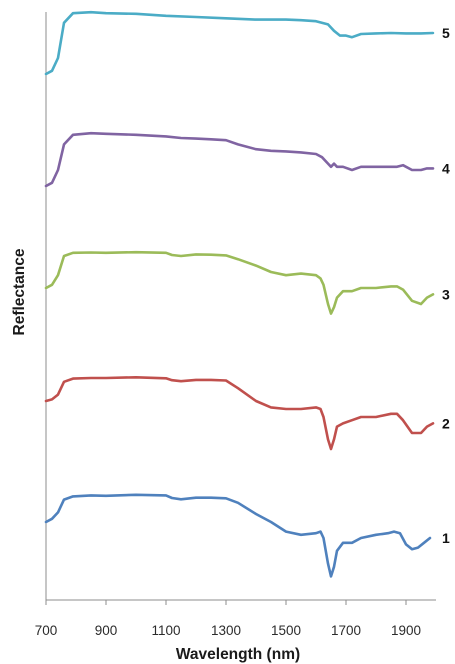 The image size is (455, 664). What do you see at coordinates (286, 630) in the screenshot?
I see `x-tick-label: 1500` at bounding box center [286, 630].